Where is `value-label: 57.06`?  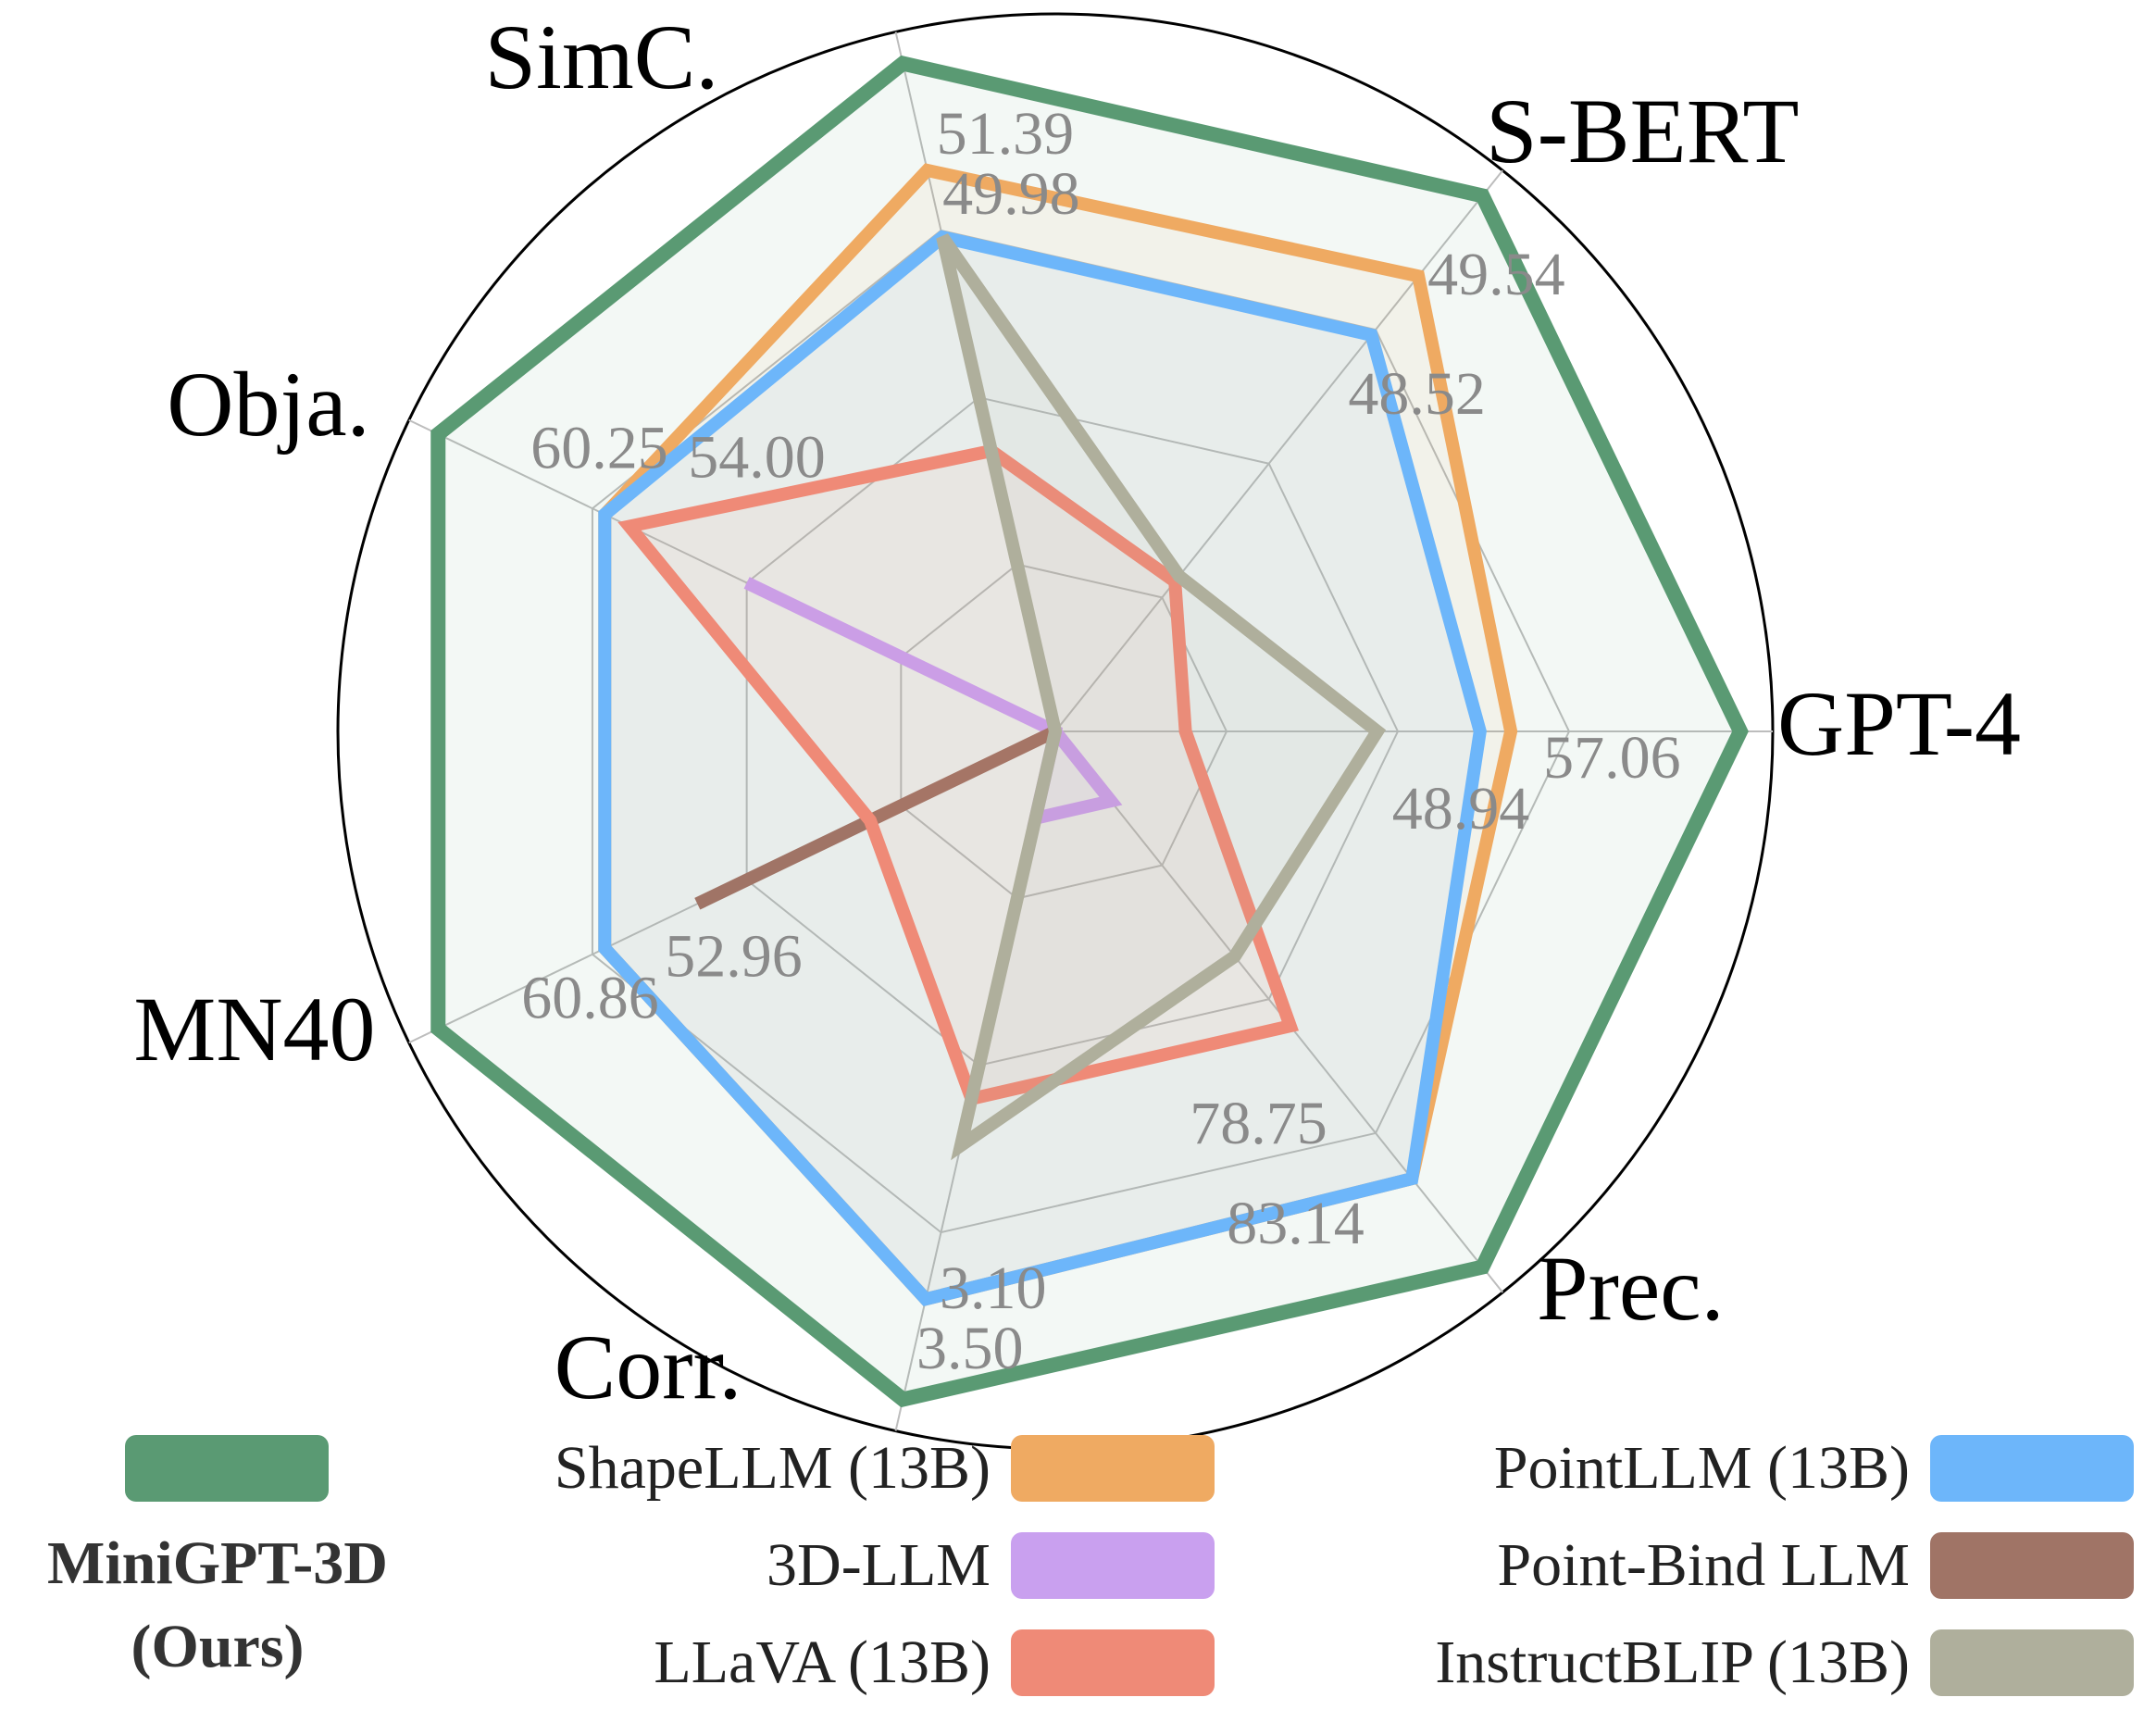
value-label: 57.06 is located at coordinates (1612, 758).